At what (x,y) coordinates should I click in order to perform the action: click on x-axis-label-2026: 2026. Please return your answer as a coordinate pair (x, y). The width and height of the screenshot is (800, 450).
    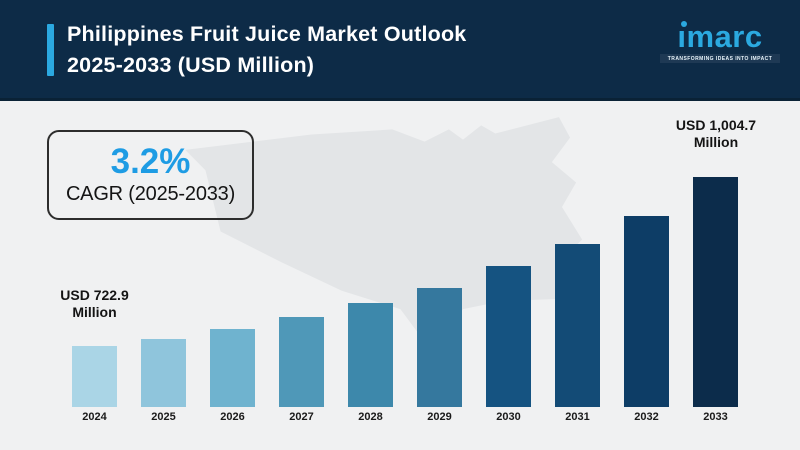
    Looking at the image, I should click on (232, 417).